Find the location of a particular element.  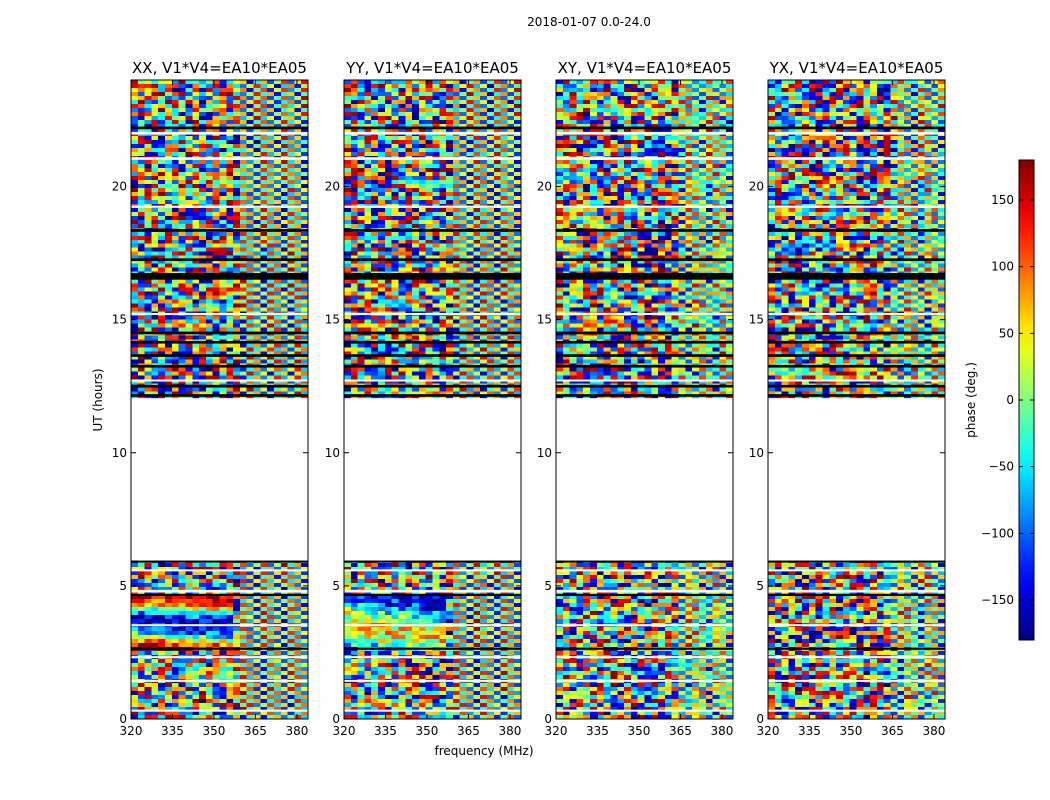

colorbar-tick-label: 0 is located at coordinates (1010, 400).